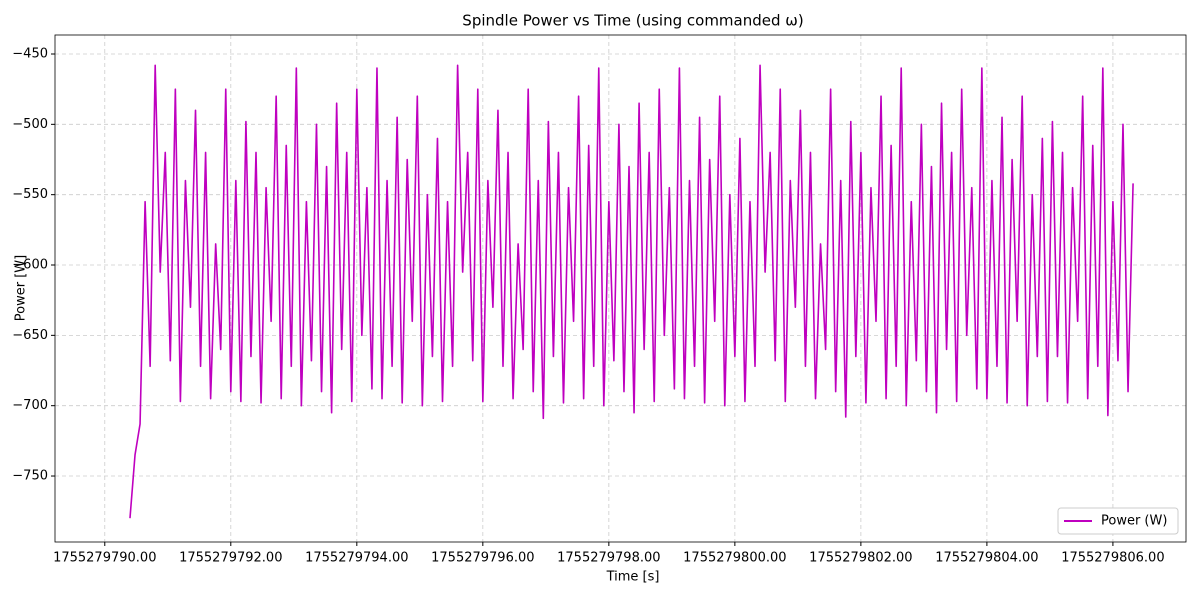 The width and height of the screenshot is (1200, 604). What do you see at coordinates (986, 558) in the screenshot?
I see `x-tick-label: 1755279804.00` at bounding box center [986, 558].